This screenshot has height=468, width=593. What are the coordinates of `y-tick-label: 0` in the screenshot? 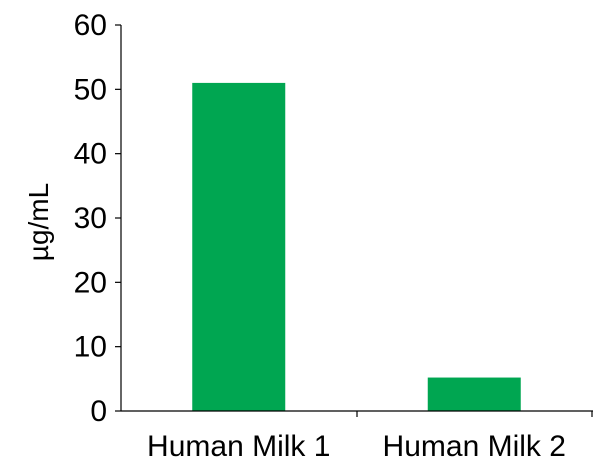 It's located at (98, 411).